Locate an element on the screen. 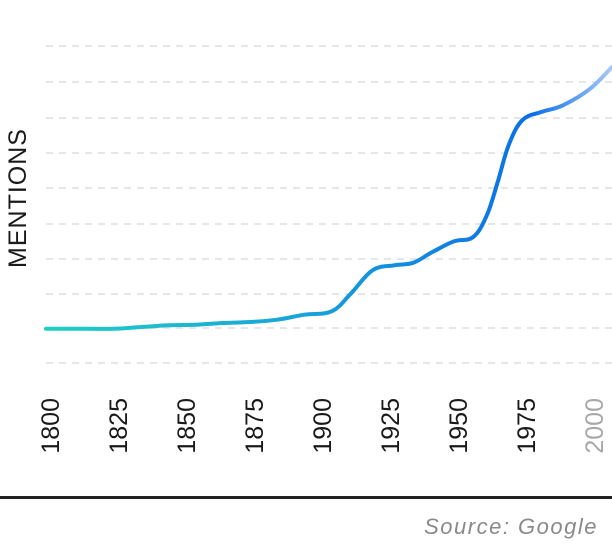 This screenshot has width=612, height=544. y-axis-label: MENTIONS is located at coordinates (18, 198).